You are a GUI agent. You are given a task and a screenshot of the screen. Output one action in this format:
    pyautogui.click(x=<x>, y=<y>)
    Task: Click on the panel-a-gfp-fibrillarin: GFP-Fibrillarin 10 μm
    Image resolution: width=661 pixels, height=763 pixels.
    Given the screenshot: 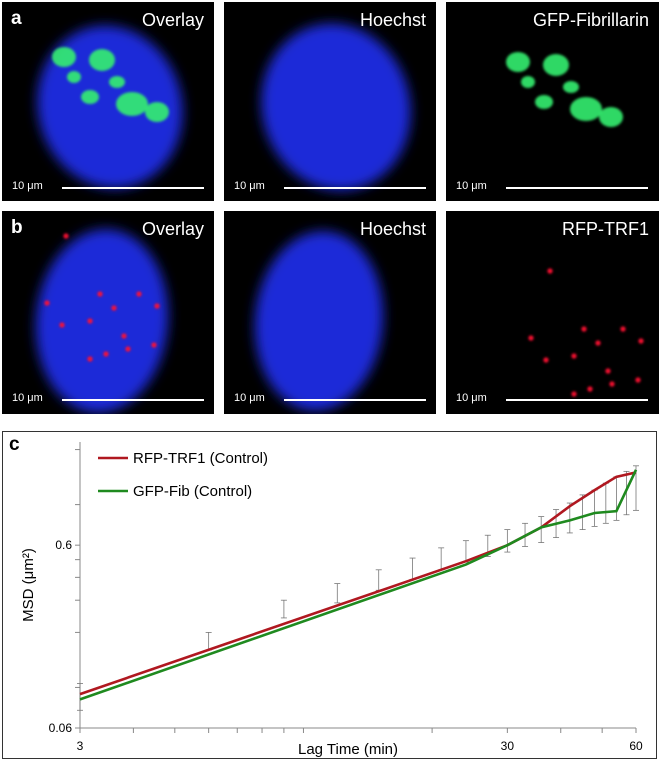 What is the action you would take?
    pyautogui.click(x=552, y=101)
    